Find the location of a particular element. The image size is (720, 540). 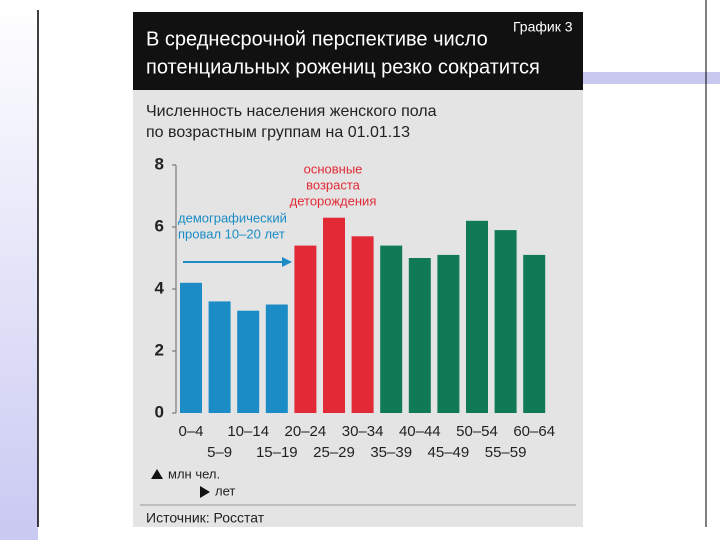

x-tick-label: 10–14 is located at coordinates (248, 431).